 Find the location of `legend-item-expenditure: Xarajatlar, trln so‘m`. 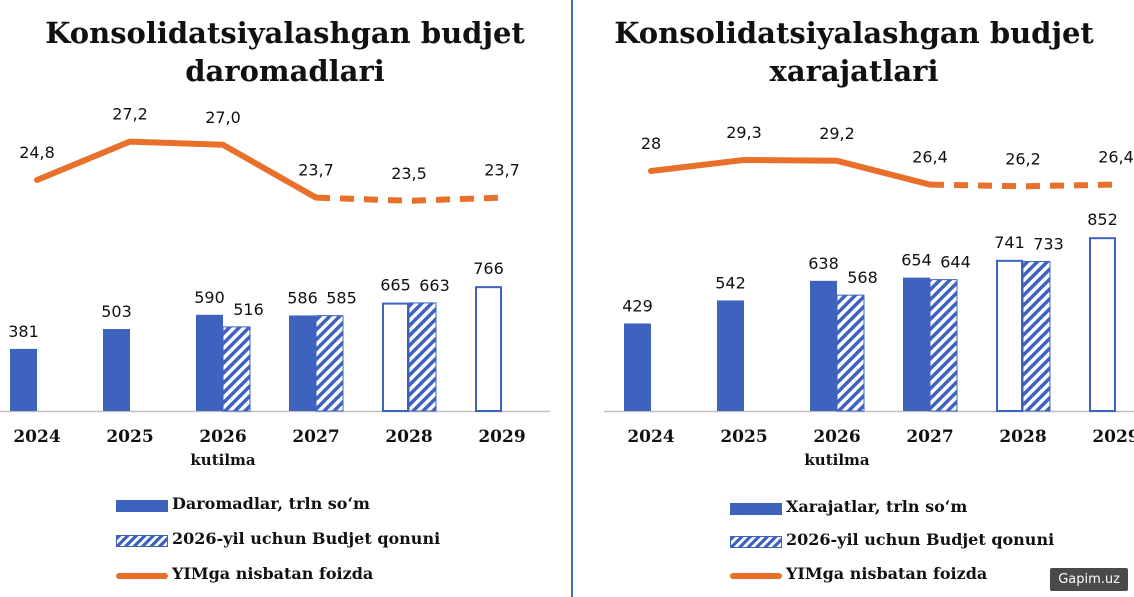

legend-item-expenditure: Xarajatlar, trln so‘m is located at coordinates (932, 509).